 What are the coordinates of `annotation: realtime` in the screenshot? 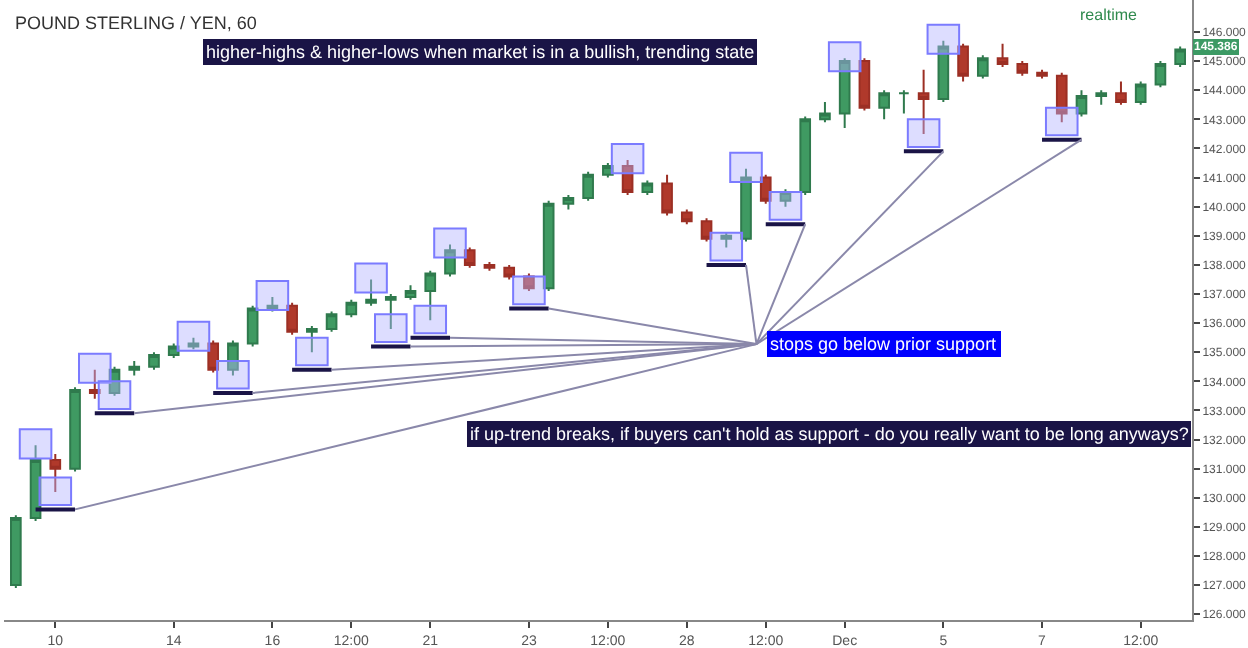 It's located at (1109, 15).